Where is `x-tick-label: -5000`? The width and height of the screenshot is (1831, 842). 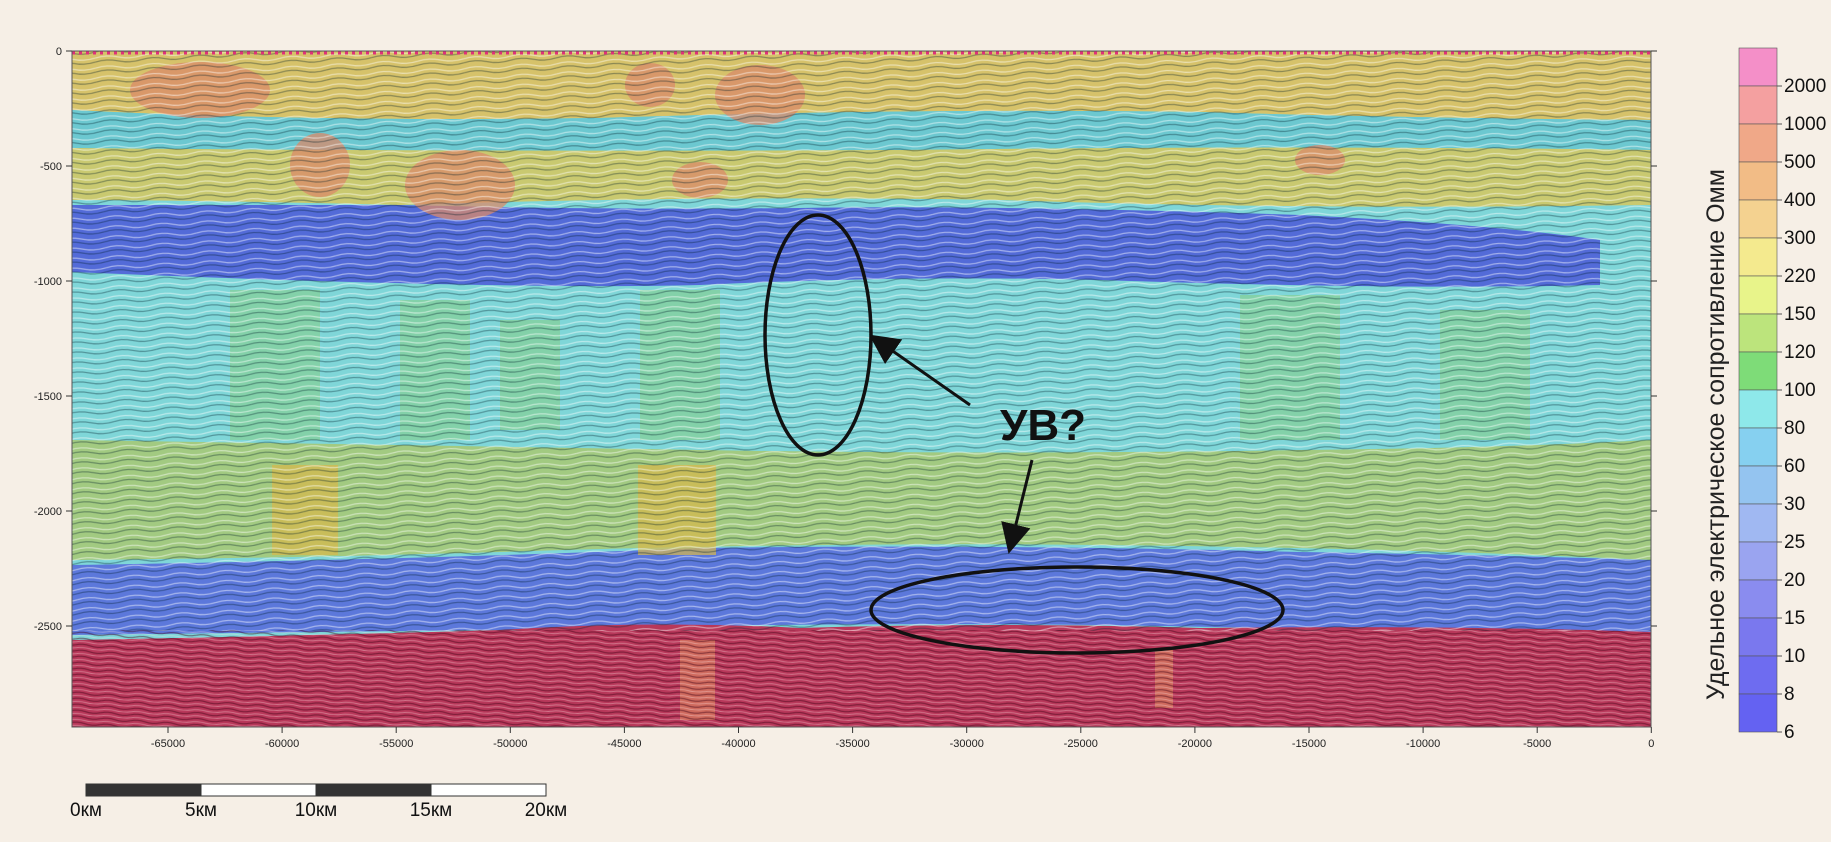
x-tick-label: -5000 is located at coordinates (1537, 744).